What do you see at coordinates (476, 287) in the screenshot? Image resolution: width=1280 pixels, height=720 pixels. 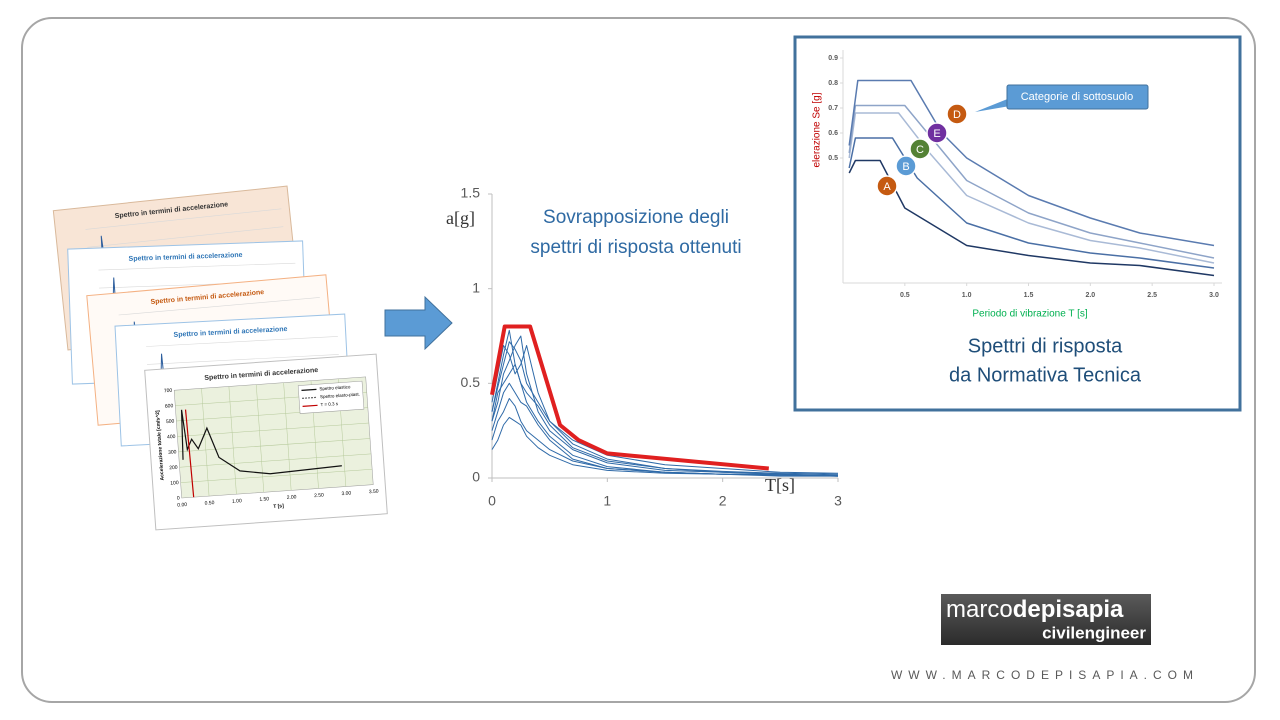 I see `y-tick-label: 1` at bounding box center [476, 287].